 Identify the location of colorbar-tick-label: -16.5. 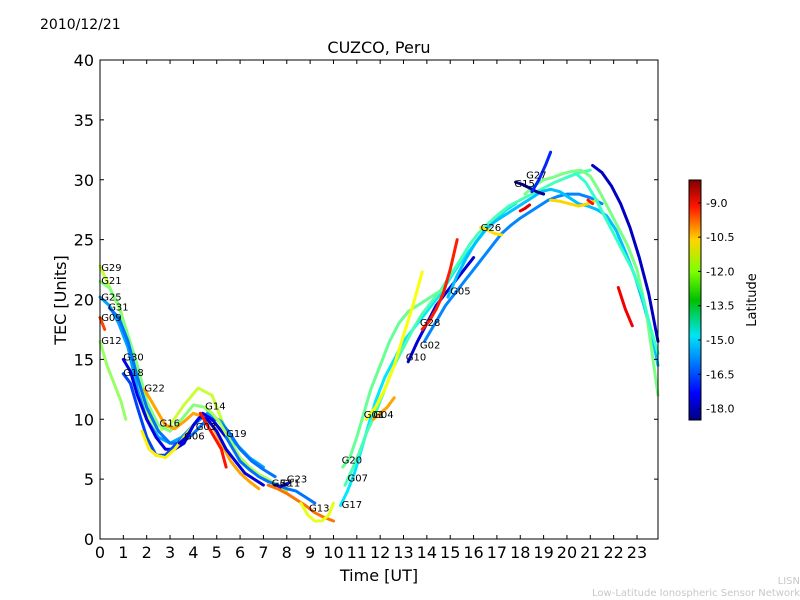
(720, 374).